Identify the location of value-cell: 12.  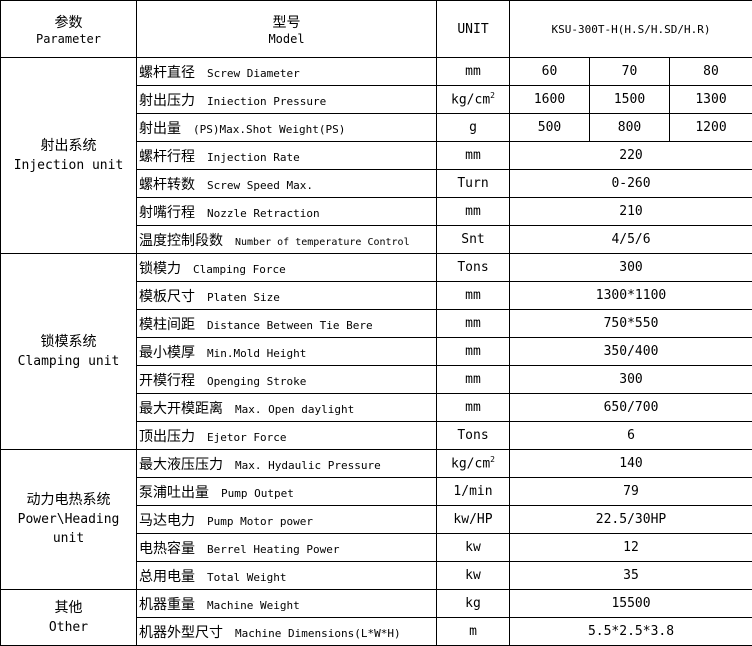
(631, 548).